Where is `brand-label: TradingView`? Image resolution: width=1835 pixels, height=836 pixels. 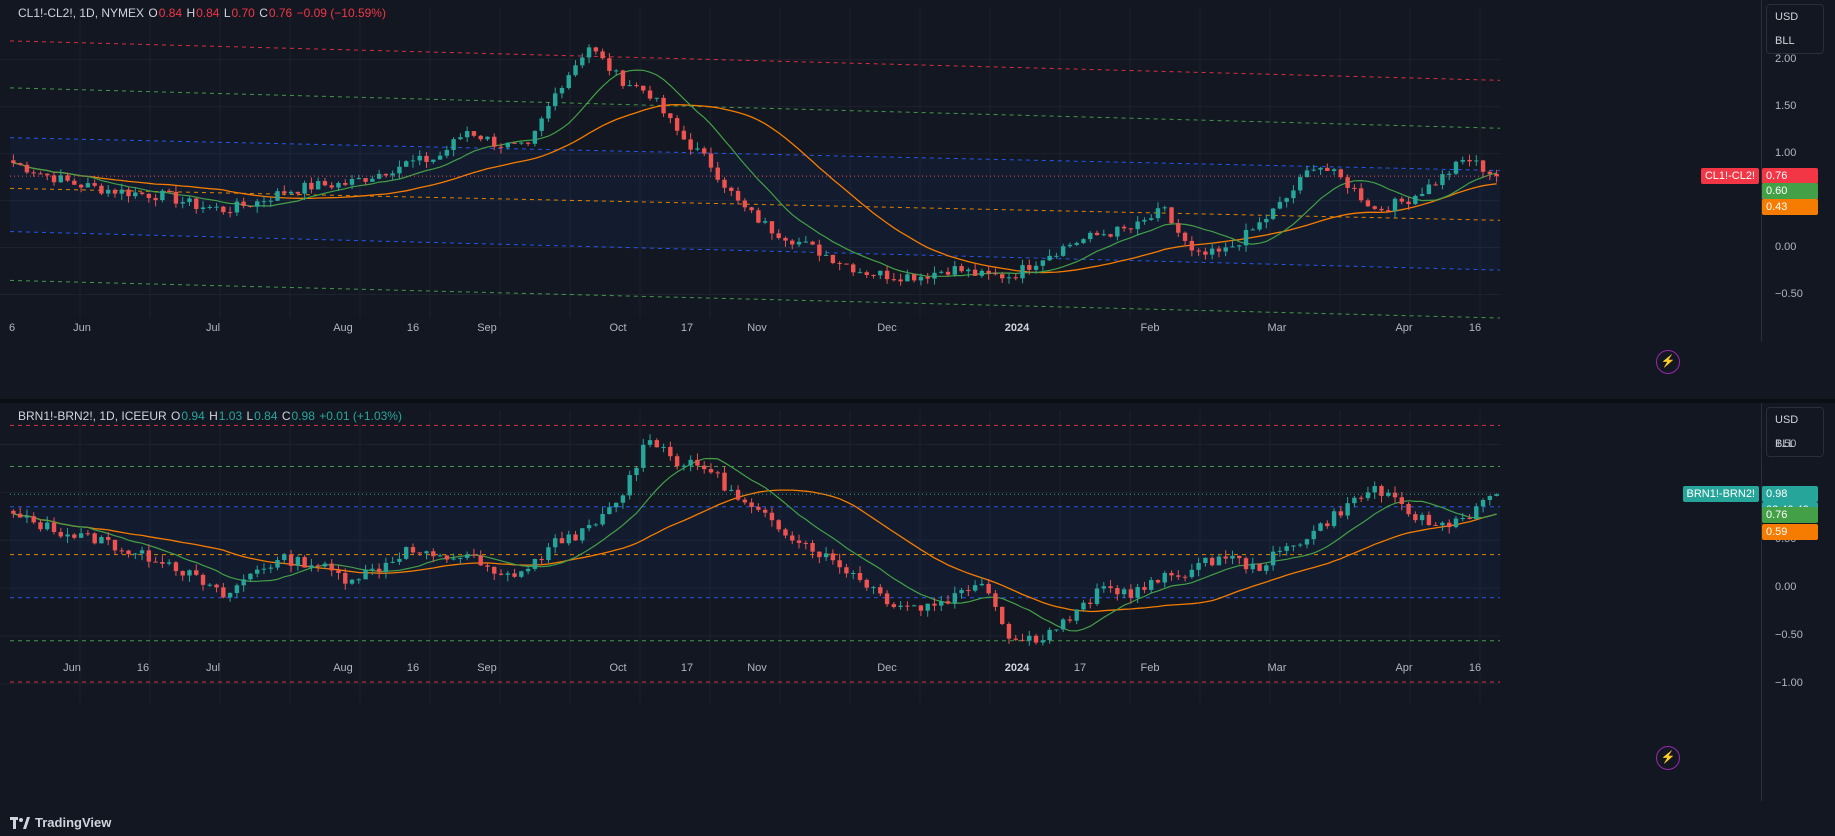 brand-label: TradingView is located at coordinates (73, 822).